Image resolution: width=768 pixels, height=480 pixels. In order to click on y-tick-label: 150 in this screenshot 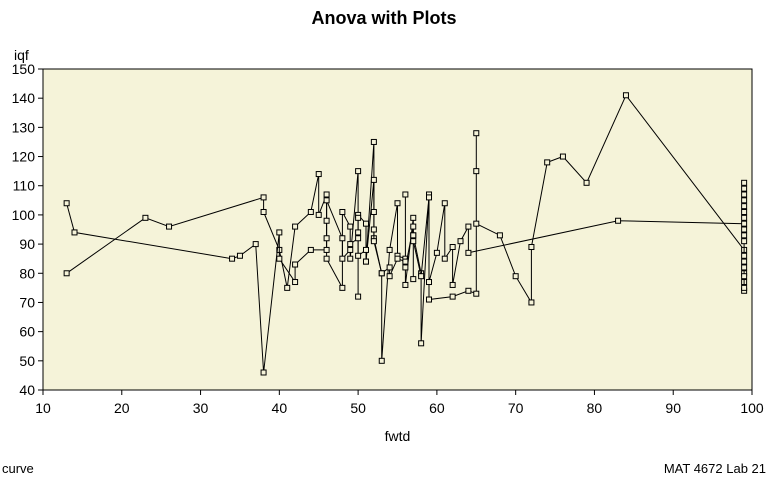, I will do `click(24, 69)`.